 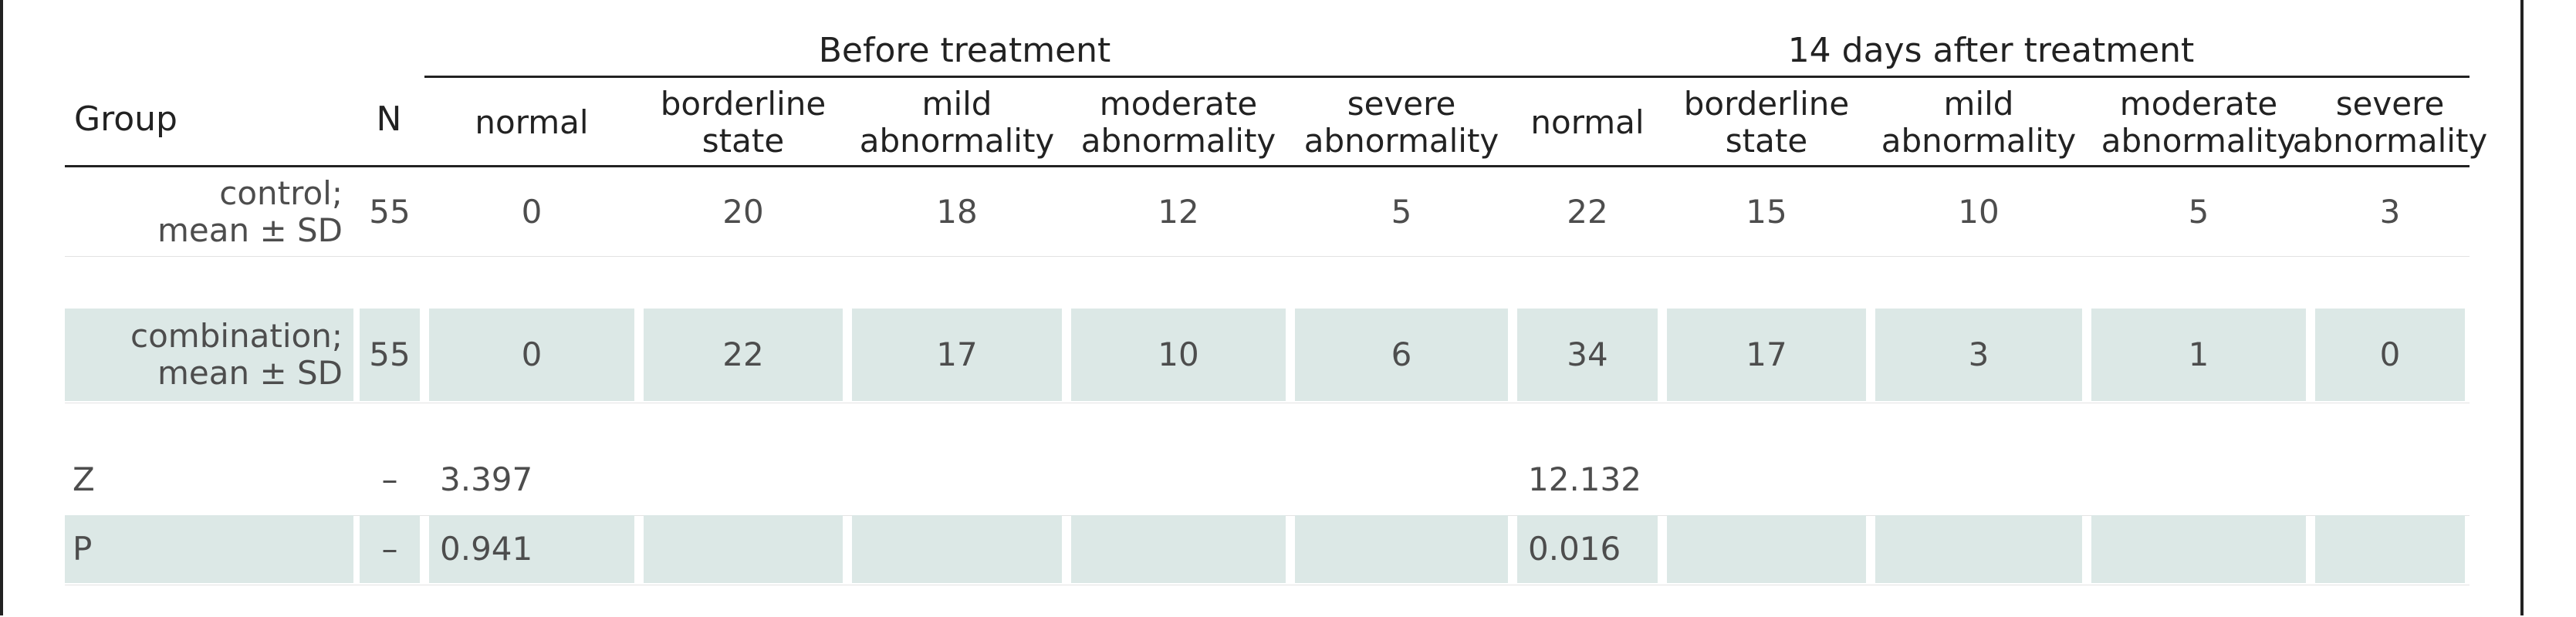 I want to click on cell-after-4: 0, so click(x=2390, y=354).